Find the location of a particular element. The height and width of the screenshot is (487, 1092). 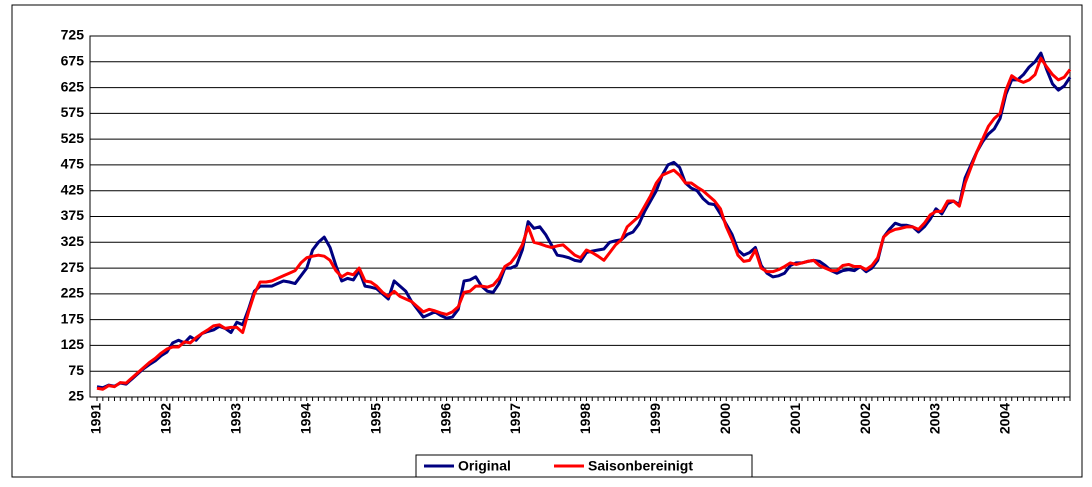

x-tick-label: 1997 is located at coordinates (515, 418).